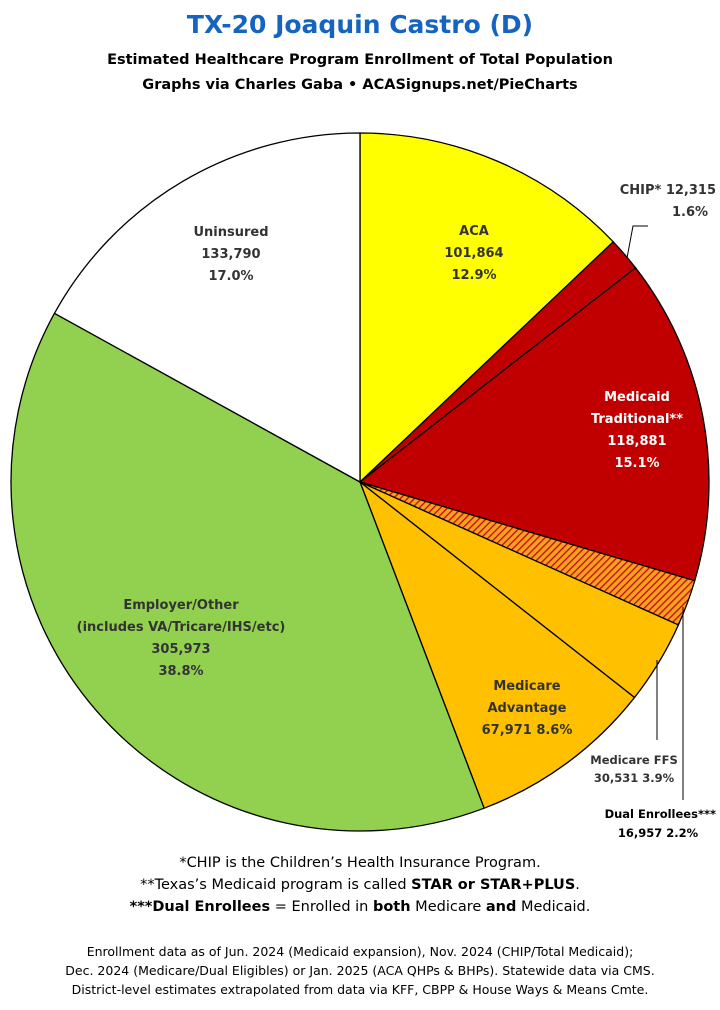  I want to click on footnote-dual-text2: Medicare, so click(448, 907).